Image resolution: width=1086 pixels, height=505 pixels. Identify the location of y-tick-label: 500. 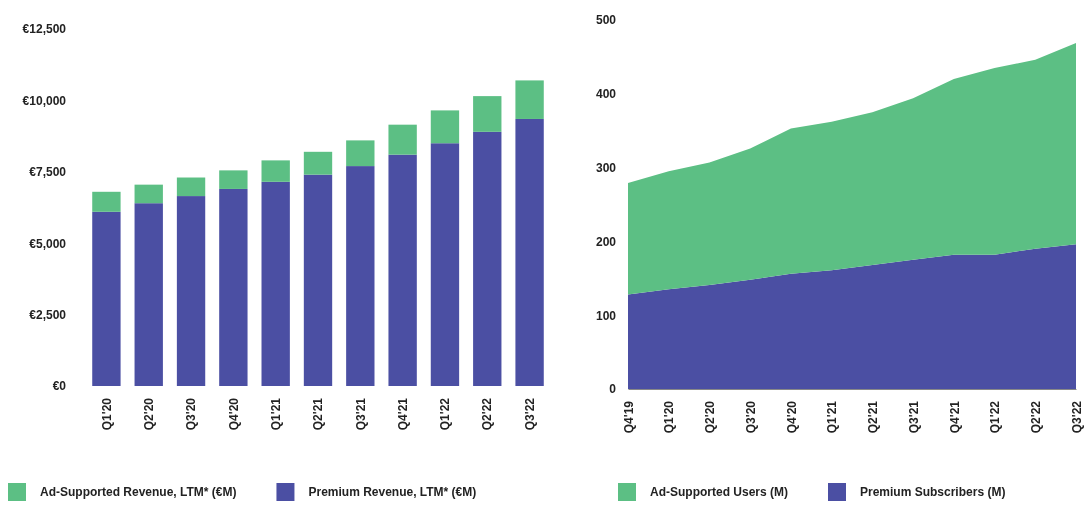
(606, 20).